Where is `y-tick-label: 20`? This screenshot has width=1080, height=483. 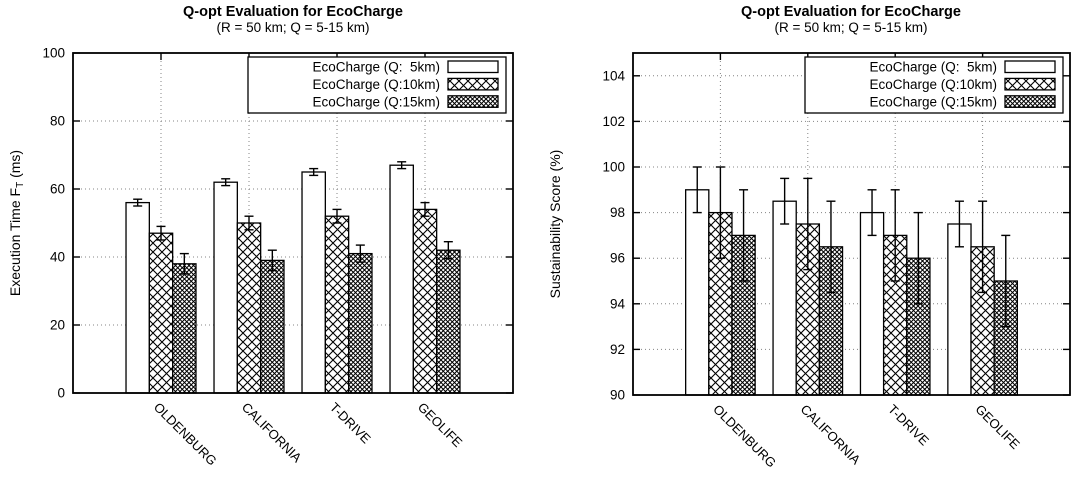
y-tick-label: 20 is located at coordinates (57, 325).